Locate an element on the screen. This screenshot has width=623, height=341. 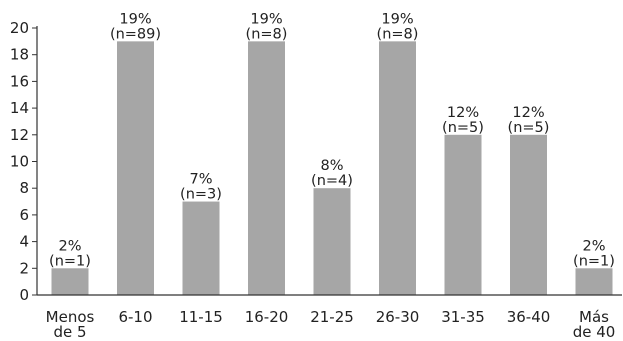
category-label: 21-25 is located at coordinates (332, 317).